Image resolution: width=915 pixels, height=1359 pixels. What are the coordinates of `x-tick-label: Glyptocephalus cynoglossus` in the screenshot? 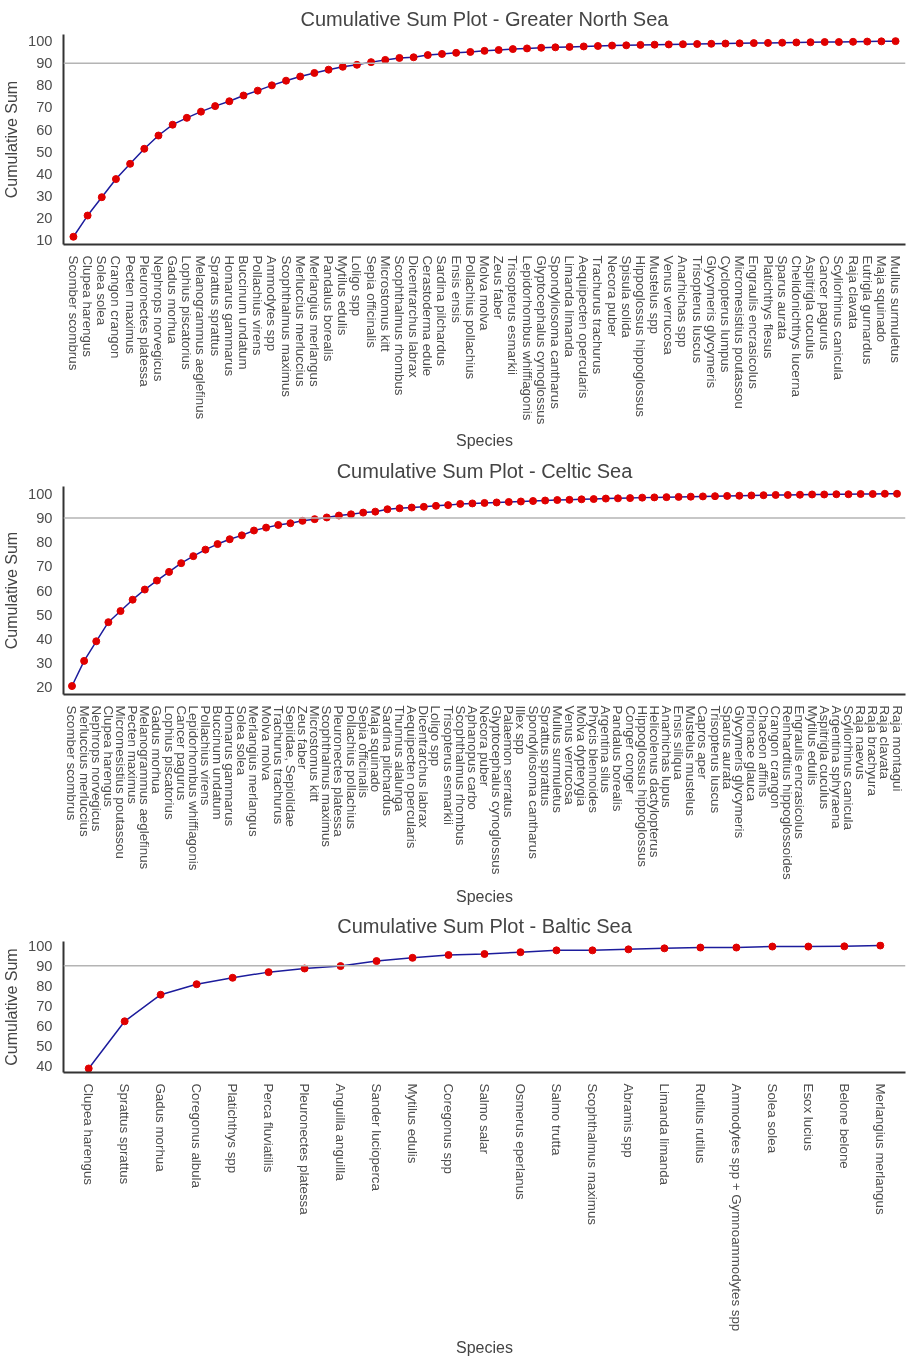 It's located at (497, 790).